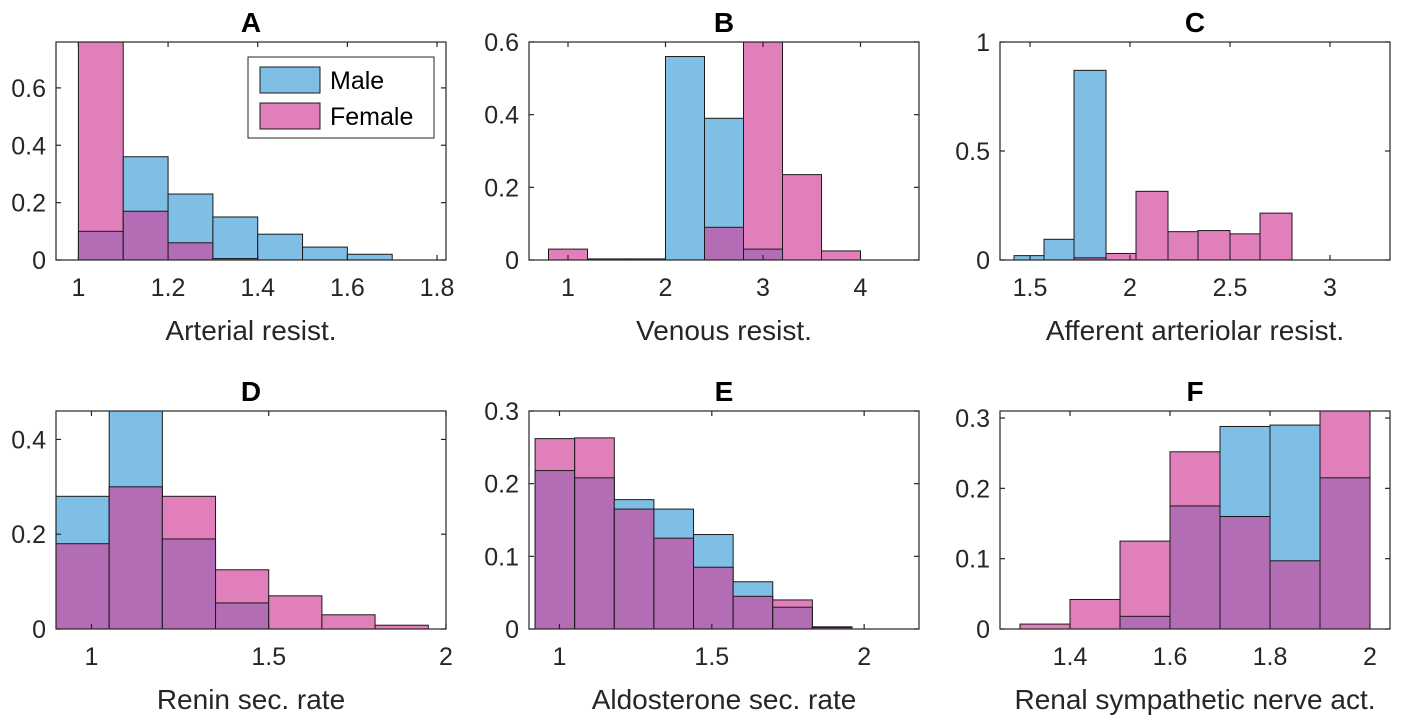 The image size is (1427, 723). What do you see at coordinates (972, 560) in the screenshot?
I see `y-tick-label: 0.1` at bounding box center [972, 560].